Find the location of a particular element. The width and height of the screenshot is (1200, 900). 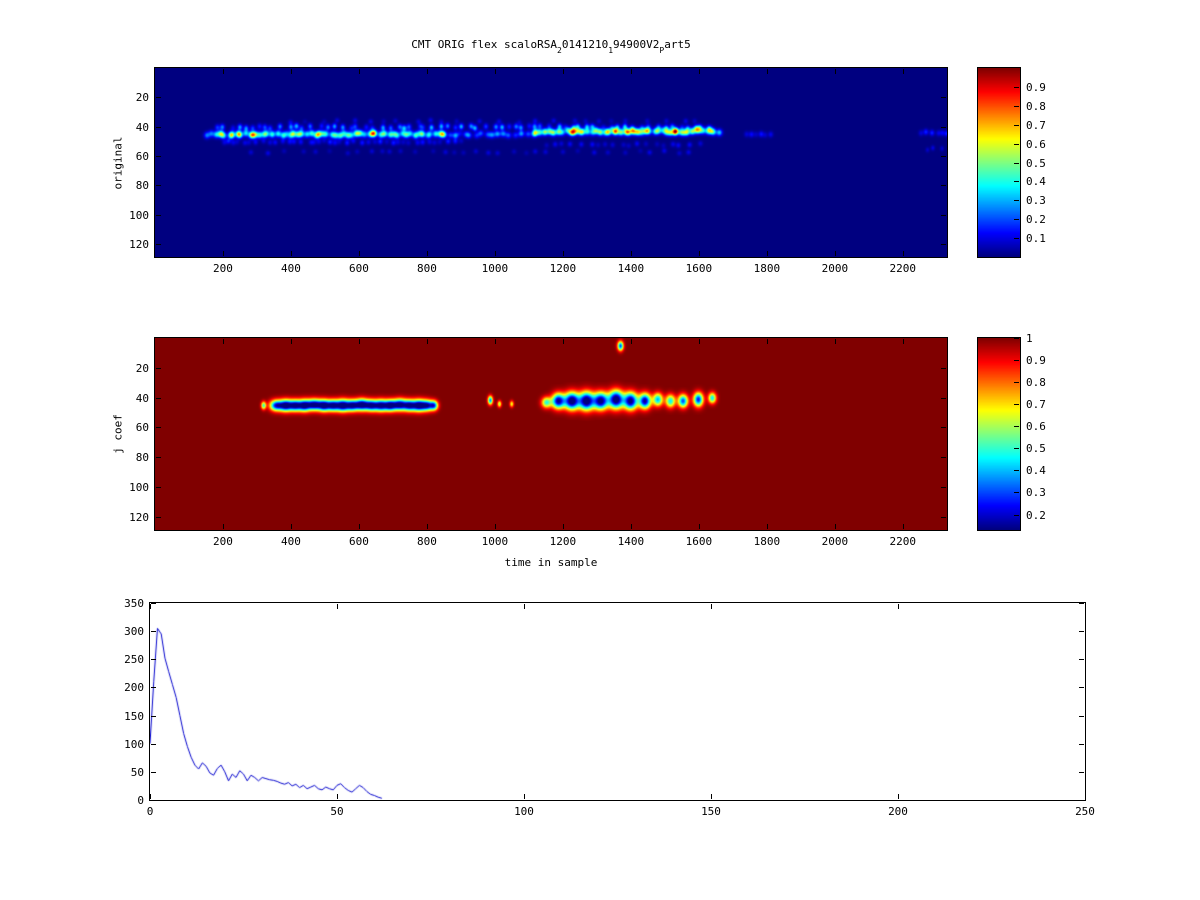

x-tick-label: 400 is located at coordinates (291, 541).